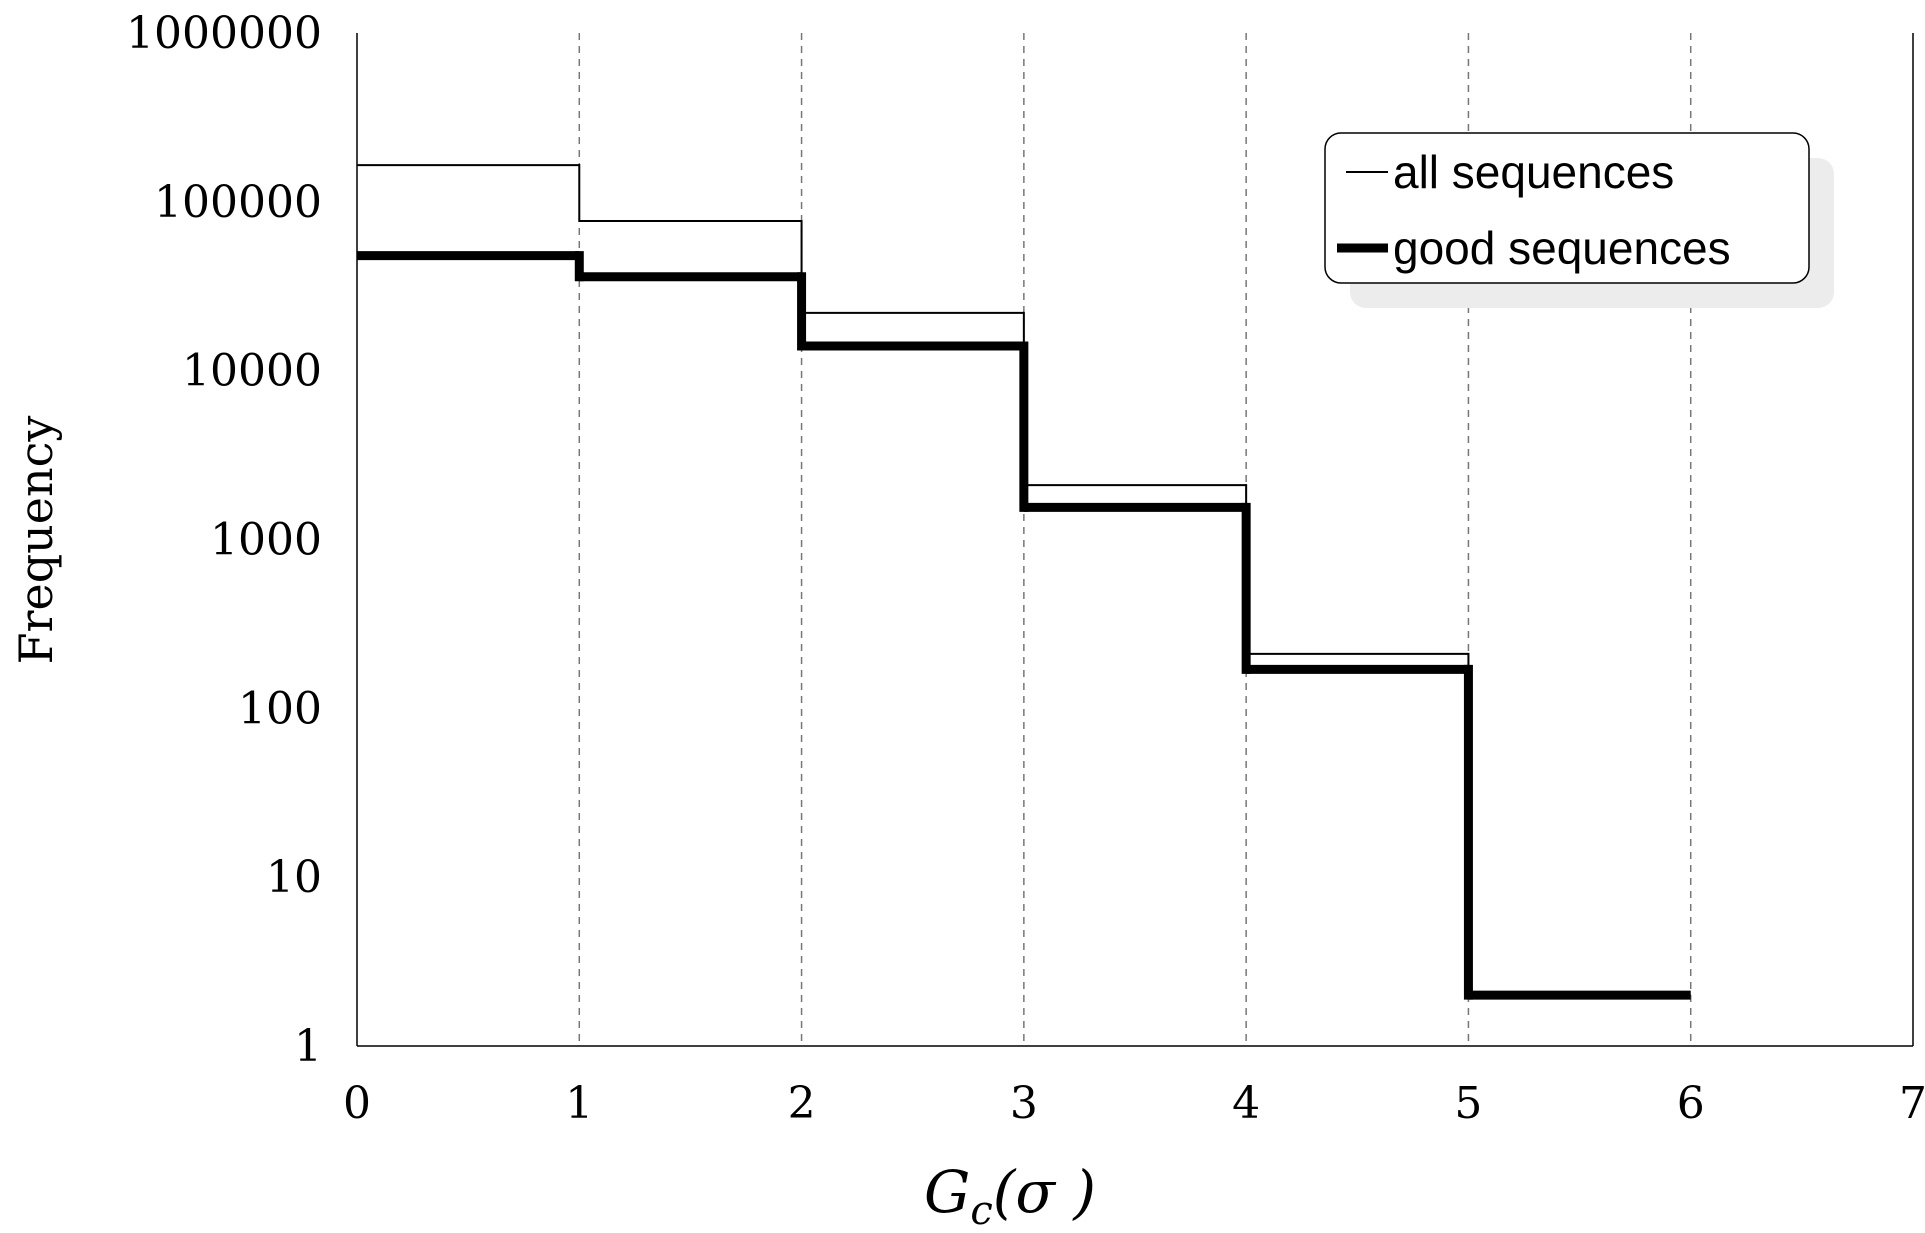 The image size is (1925, 1233). What do you see at coordinates (947, 1192) in the screenshot?
I see `x-axis-label-base: G` at bounding box center [947, 1192].